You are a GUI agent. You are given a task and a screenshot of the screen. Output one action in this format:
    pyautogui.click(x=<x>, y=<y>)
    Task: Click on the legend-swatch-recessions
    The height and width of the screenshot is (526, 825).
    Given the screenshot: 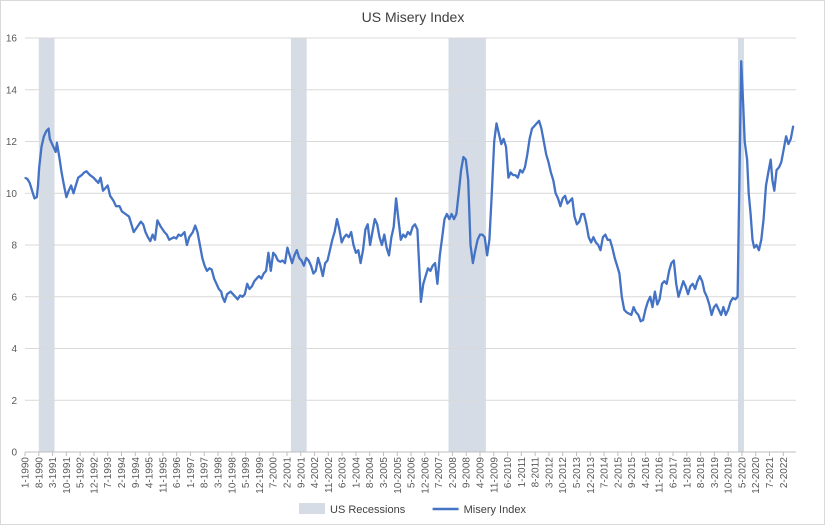 What is the action you would take?
    pyautogui.click(x=312, y=508)
    